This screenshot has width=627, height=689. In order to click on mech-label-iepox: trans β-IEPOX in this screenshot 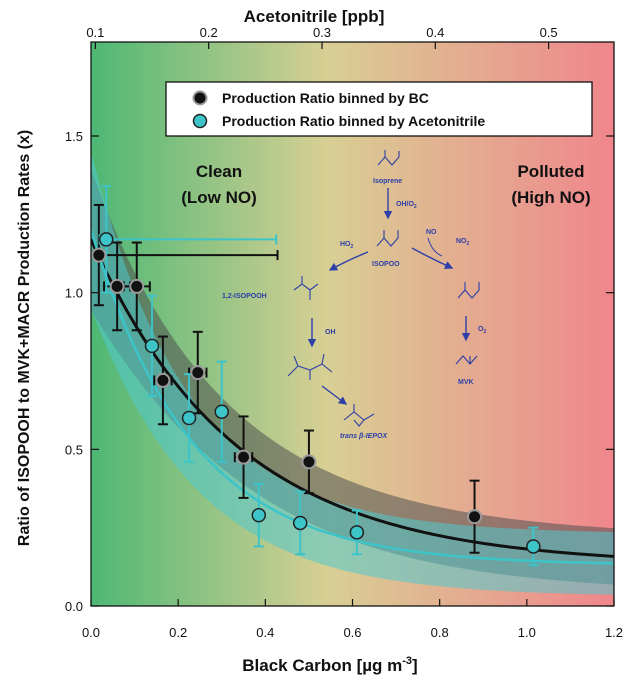, I will do `click(364, 436)`.